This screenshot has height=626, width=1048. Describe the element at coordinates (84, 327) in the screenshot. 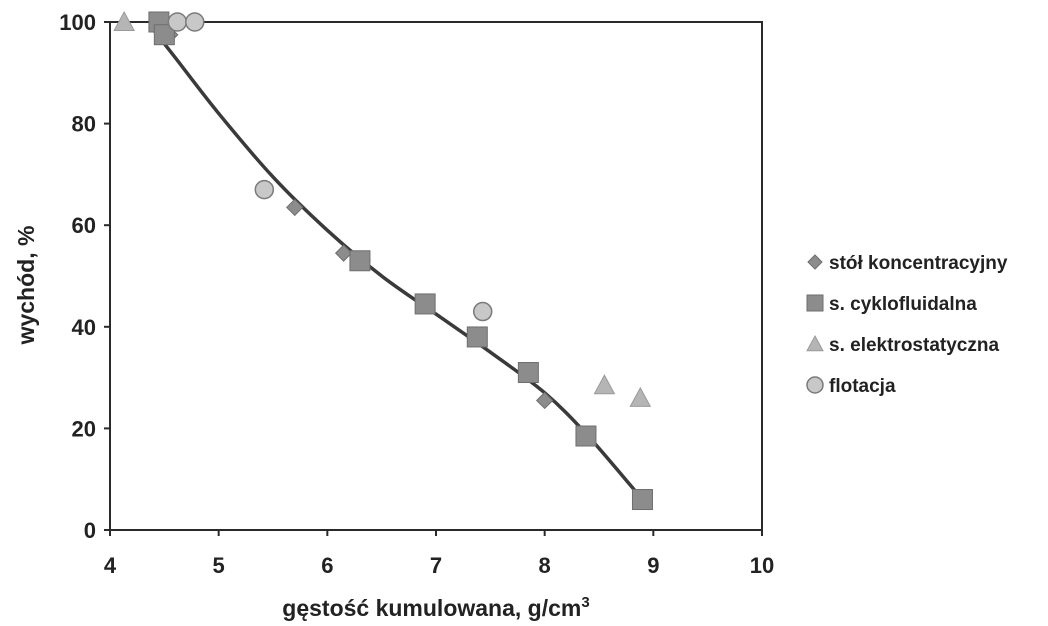

I see `y-tick-label: 40` at that location.